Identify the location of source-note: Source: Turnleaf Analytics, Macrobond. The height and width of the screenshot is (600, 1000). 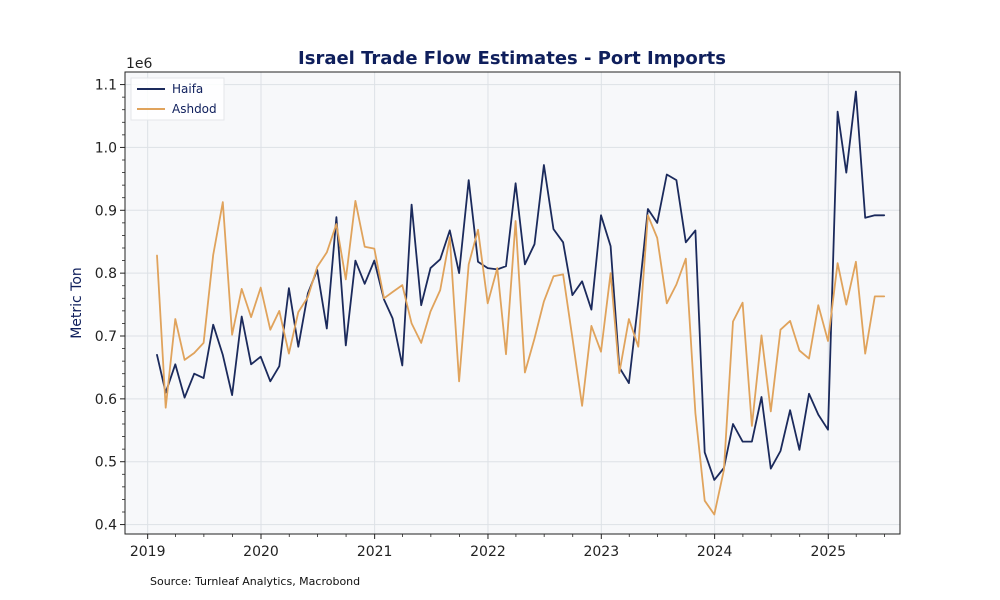
(255, 581).